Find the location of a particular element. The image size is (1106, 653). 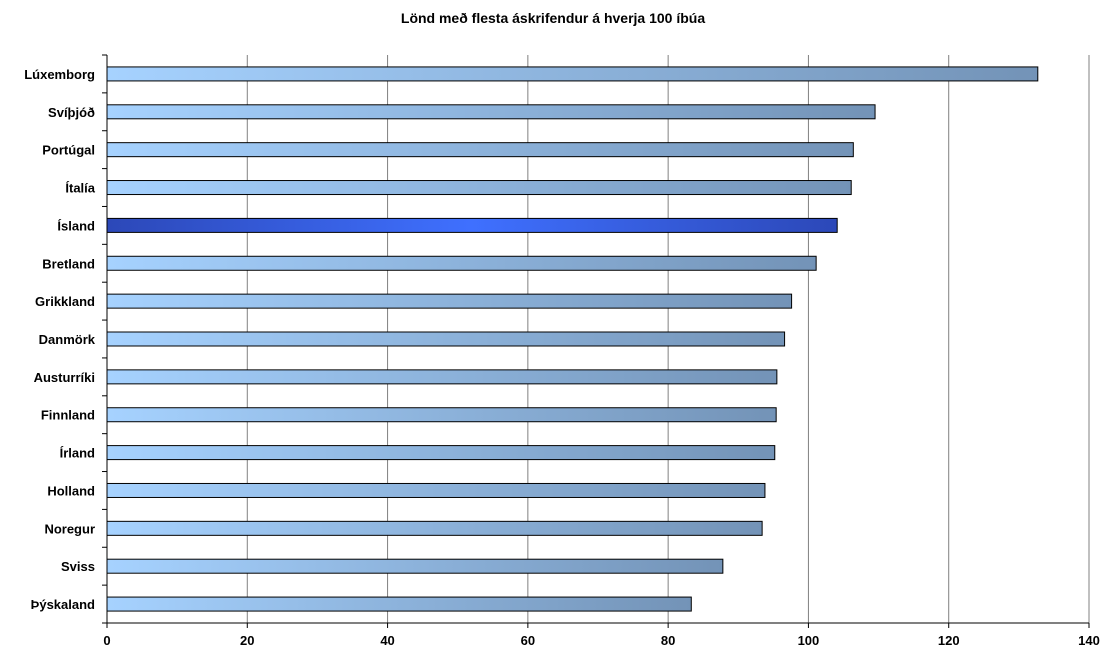

x-tick-label: 60 is located at coordinates (528, 640).